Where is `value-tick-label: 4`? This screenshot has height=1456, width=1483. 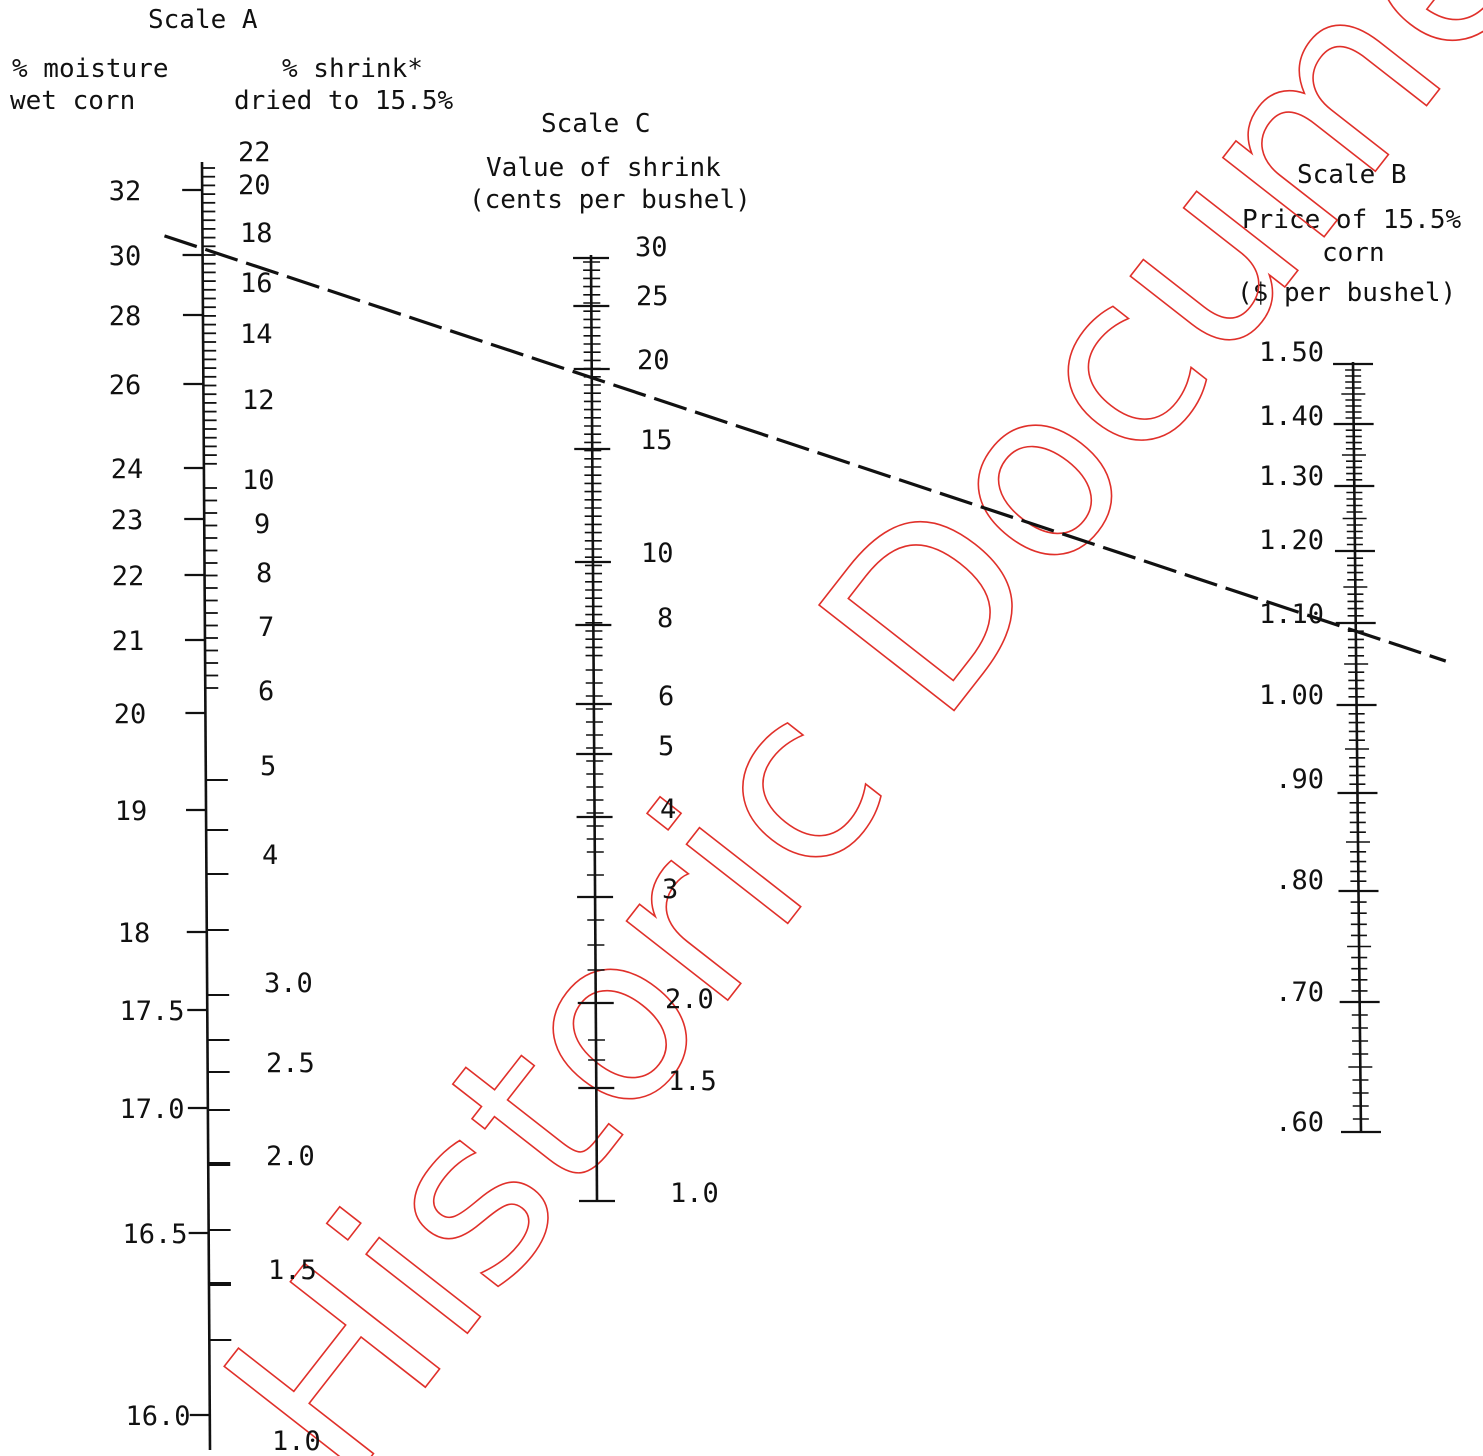 value-tick-label: 4 is located at coordinates (668, 809).